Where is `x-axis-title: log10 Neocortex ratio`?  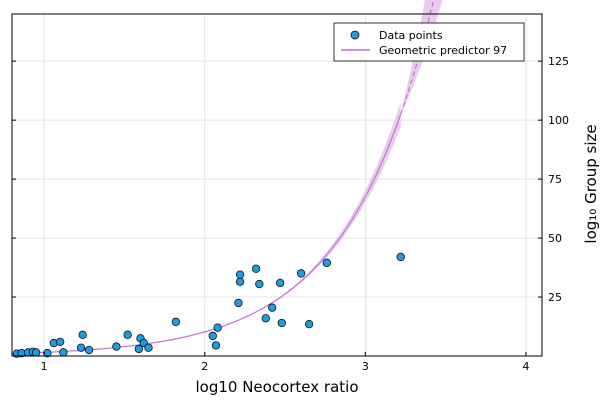 x-axis-title: log10 Neocortex ratio is located at coordinates (276, 387).